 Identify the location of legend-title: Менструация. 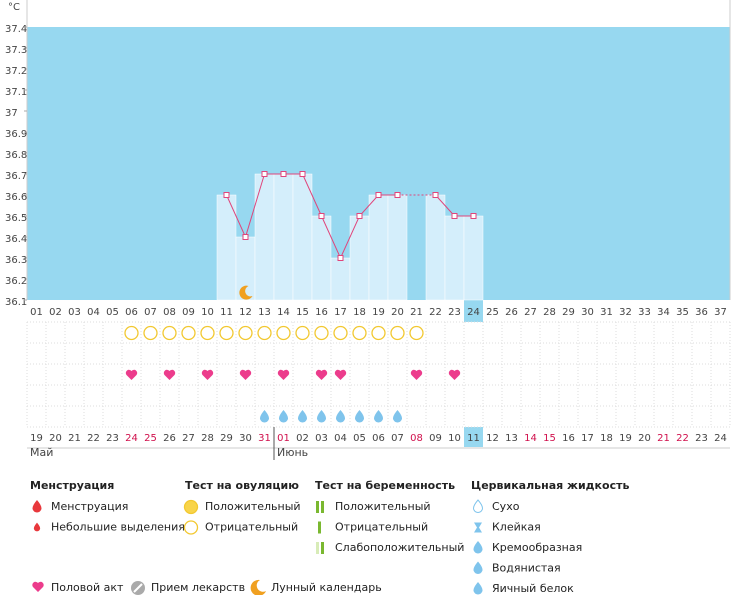
(72, 485).